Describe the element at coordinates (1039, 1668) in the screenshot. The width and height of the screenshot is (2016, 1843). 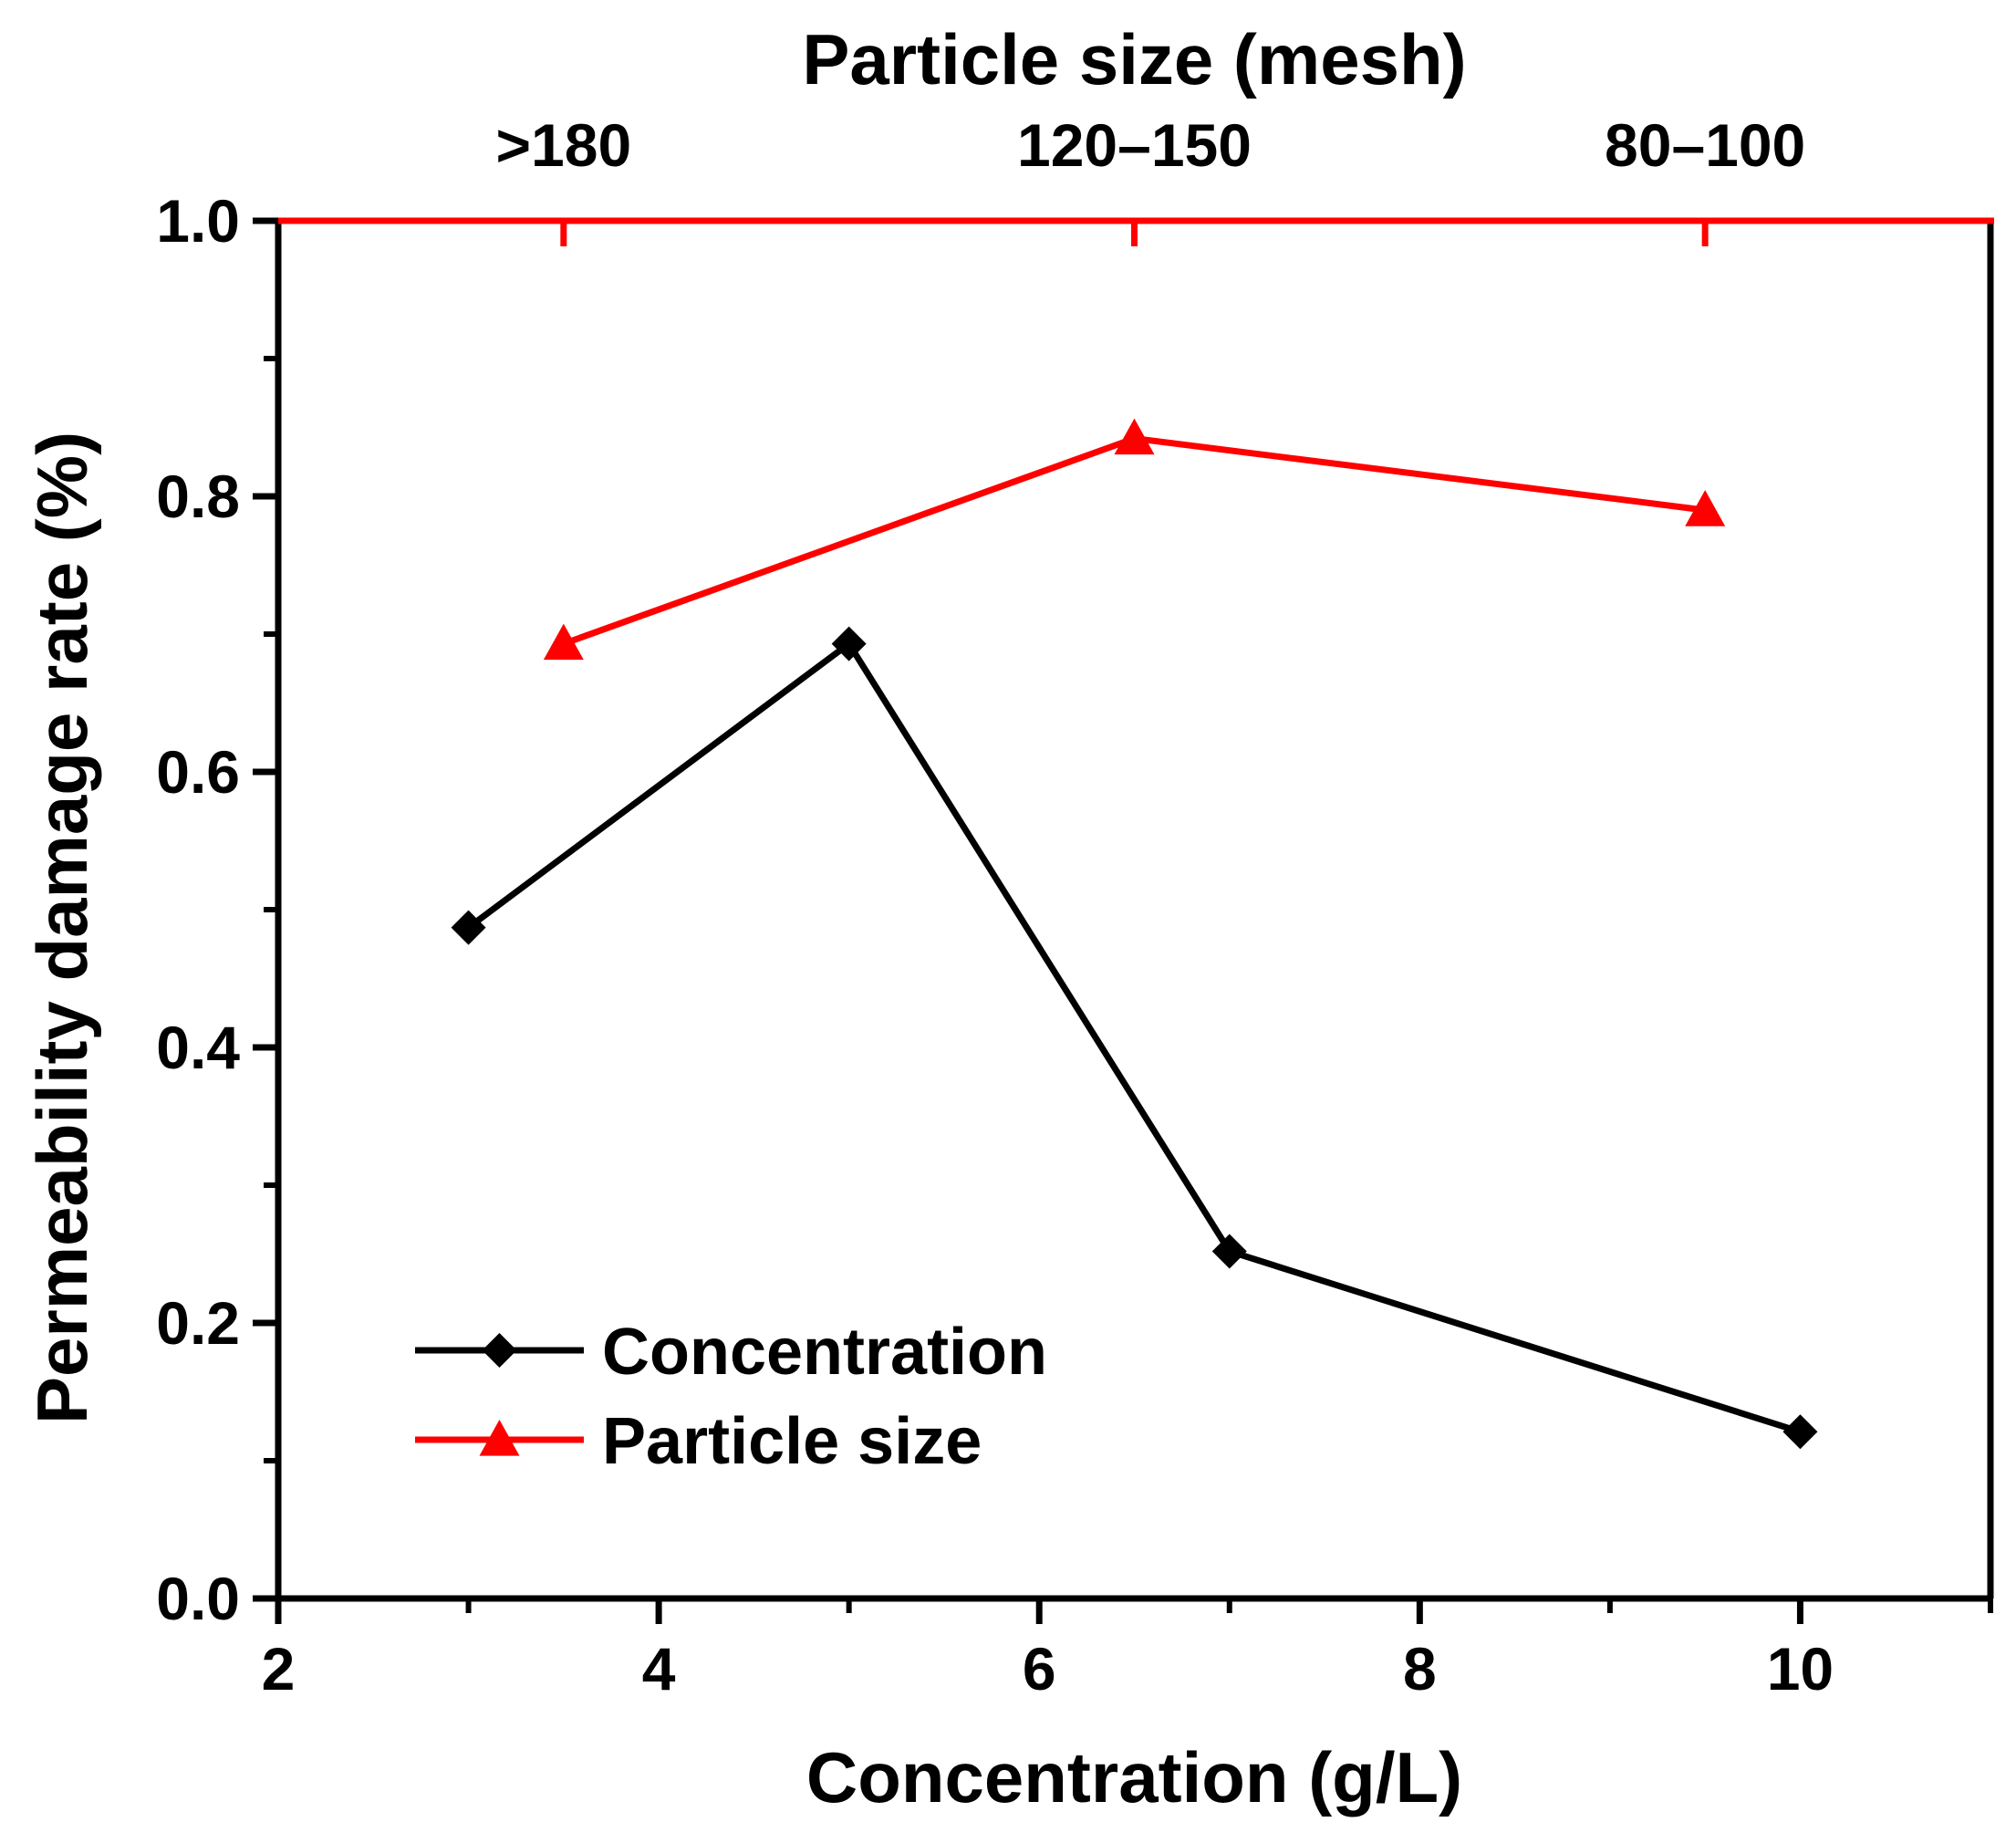
I see `x-tick-label: 6` at that location.